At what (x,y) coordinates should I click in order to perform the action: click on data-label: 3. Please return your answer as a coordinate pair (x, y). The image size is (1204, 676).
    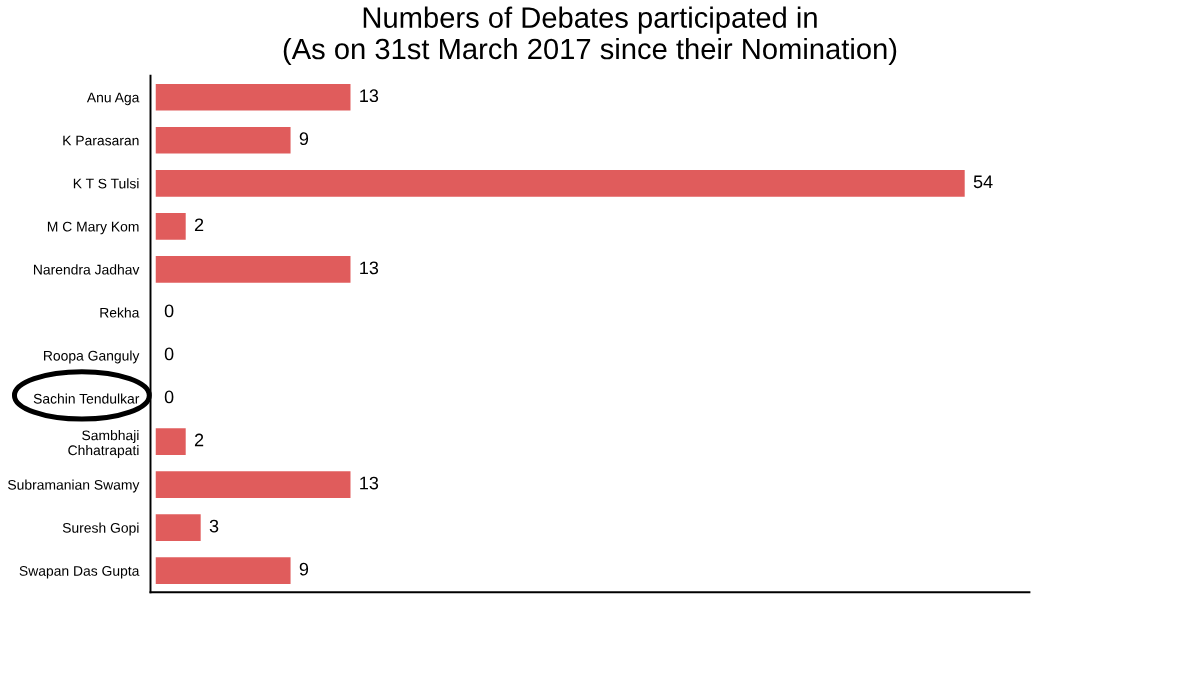
    Looking at the image, I should click on (214, 526).